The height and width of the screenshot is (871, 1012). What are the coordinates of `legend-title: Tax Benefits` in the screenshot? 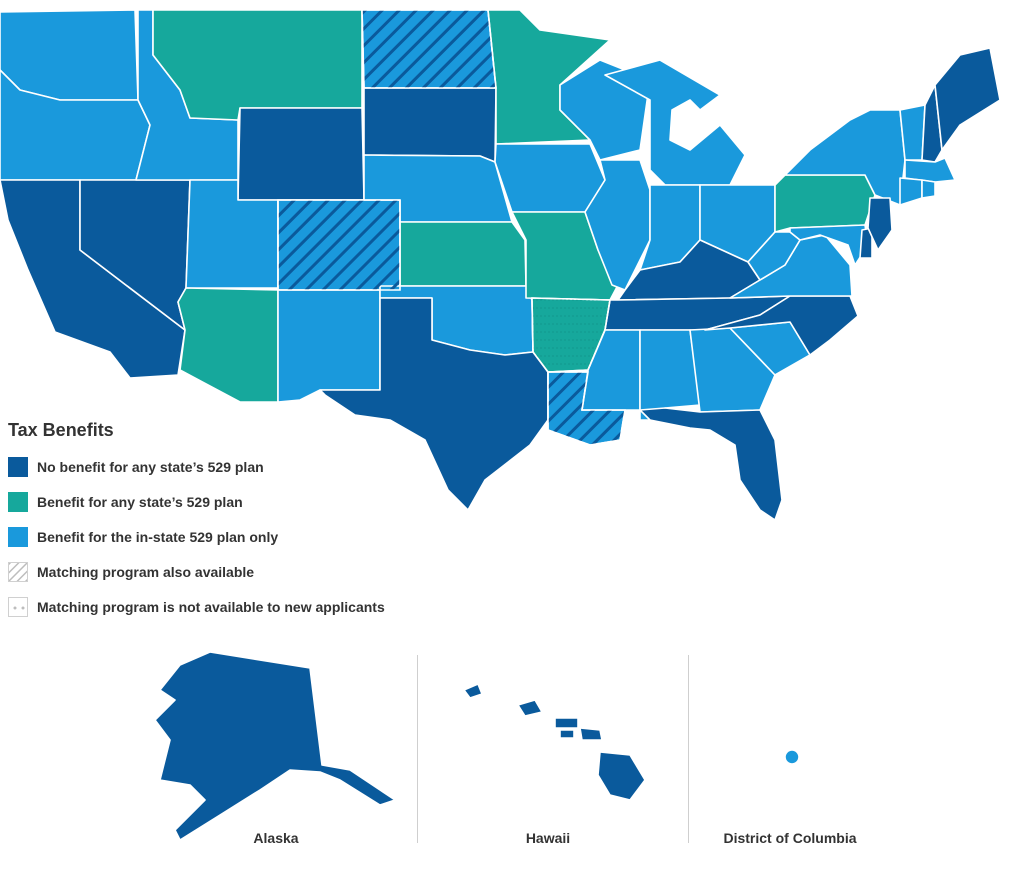 It's located at (61, 430).